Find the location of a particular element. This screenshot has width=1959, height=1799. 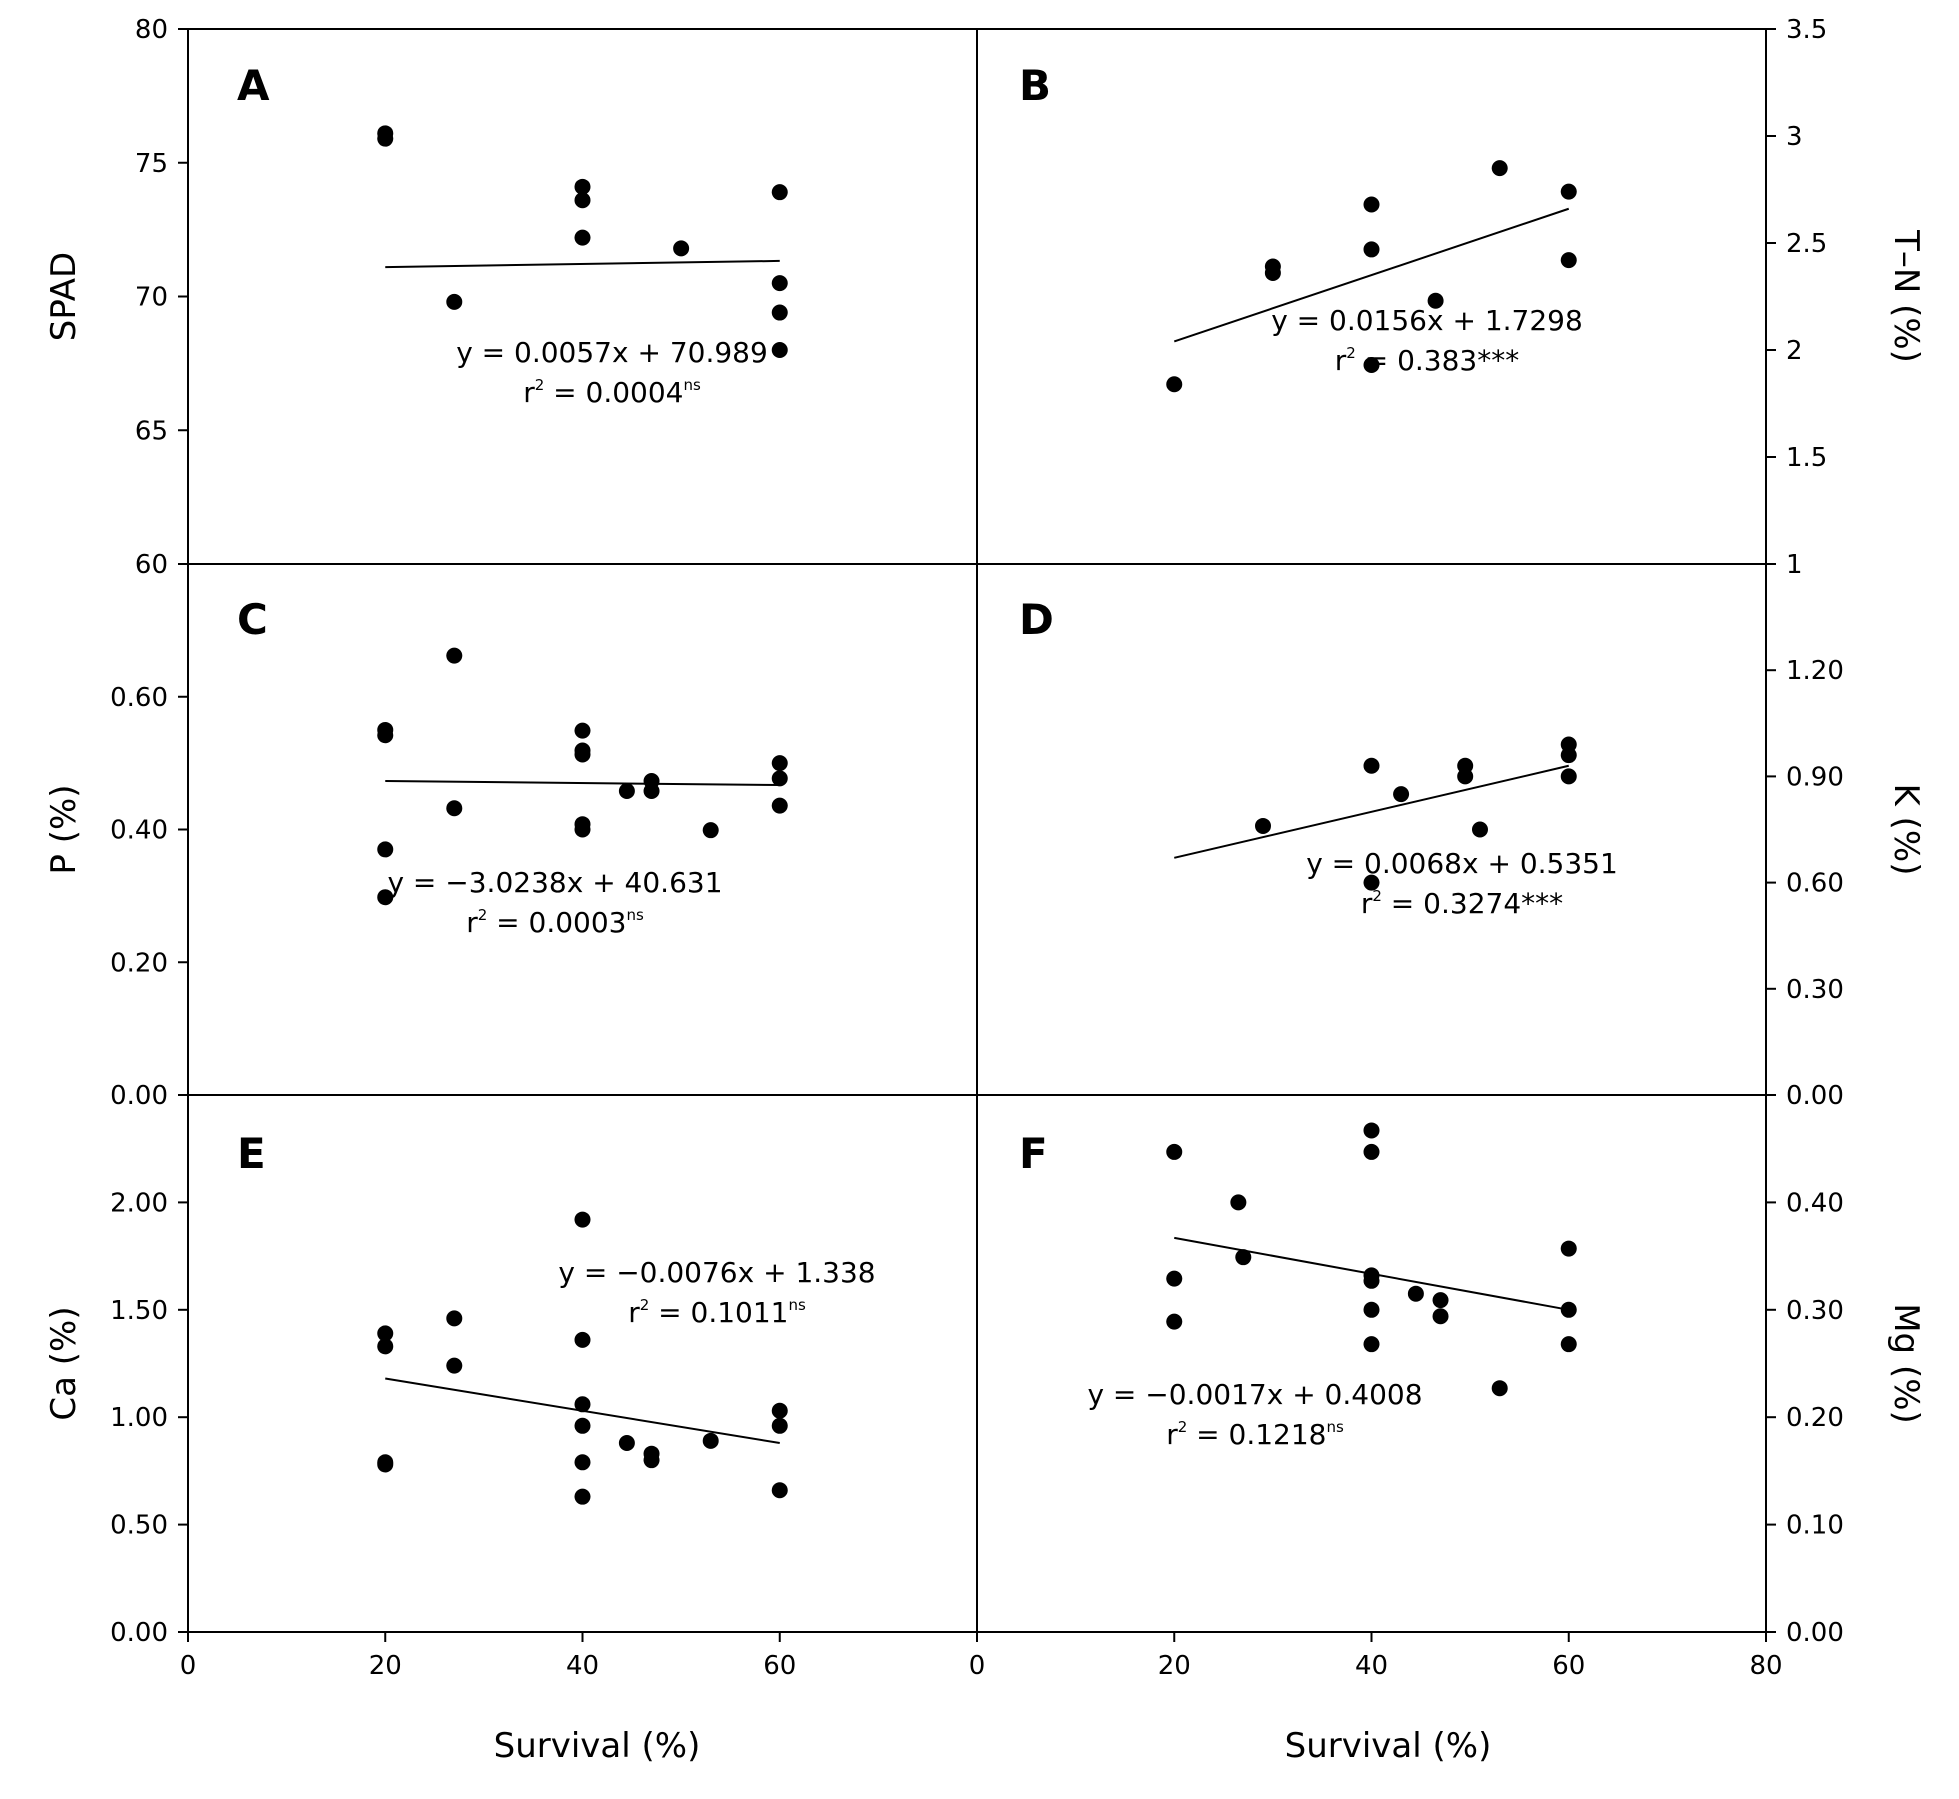

panel-letter: C is located at coordinates (252, 619).